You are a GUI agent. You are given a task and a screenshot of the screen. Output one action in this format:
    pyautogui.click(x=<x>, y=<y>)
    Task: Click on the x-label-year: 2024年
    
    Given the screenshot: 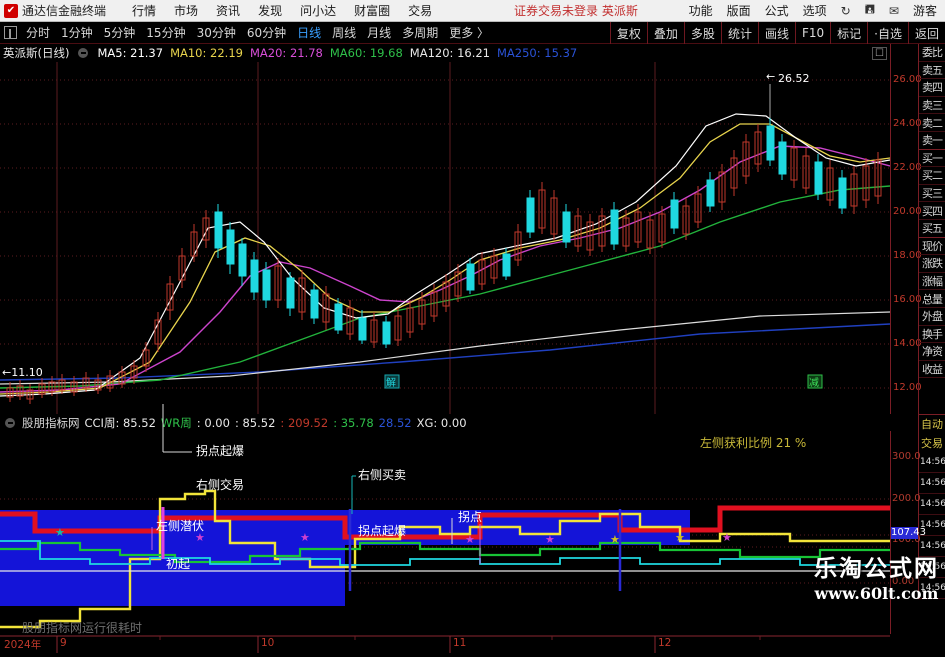 What is the action you would take?
    pyautogui.click(x=23, y=645)
    